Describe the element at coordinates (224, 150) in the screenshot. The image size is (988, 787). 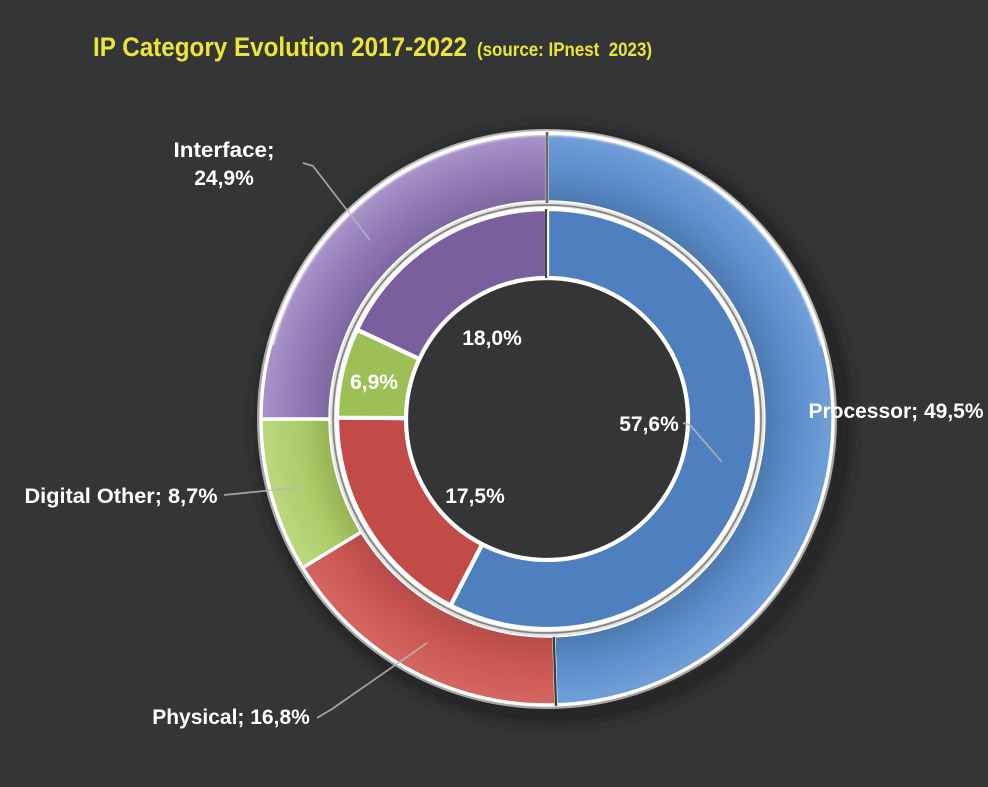
I see `svg-text: Interface;` at that location.